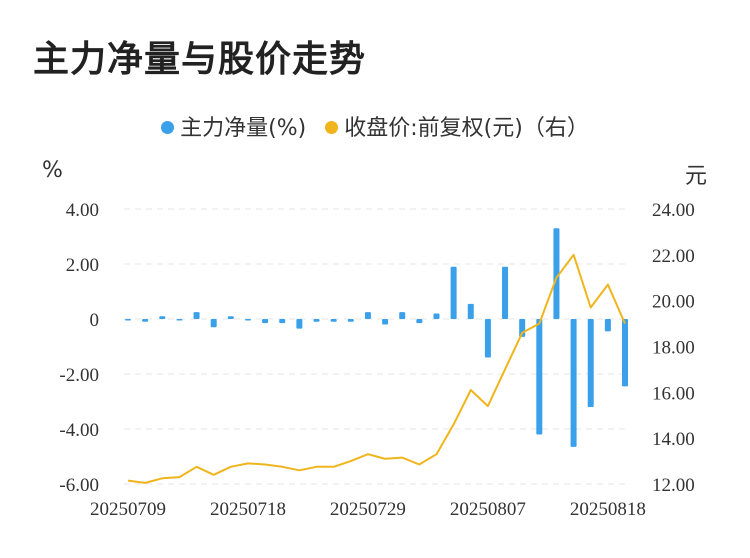 This screenshot has width=750, height=558. What do you see at coordinates (673, 485) in the screenshot?
I see `y-right-tick-label: 12.00` at bounding box center [673, 485].